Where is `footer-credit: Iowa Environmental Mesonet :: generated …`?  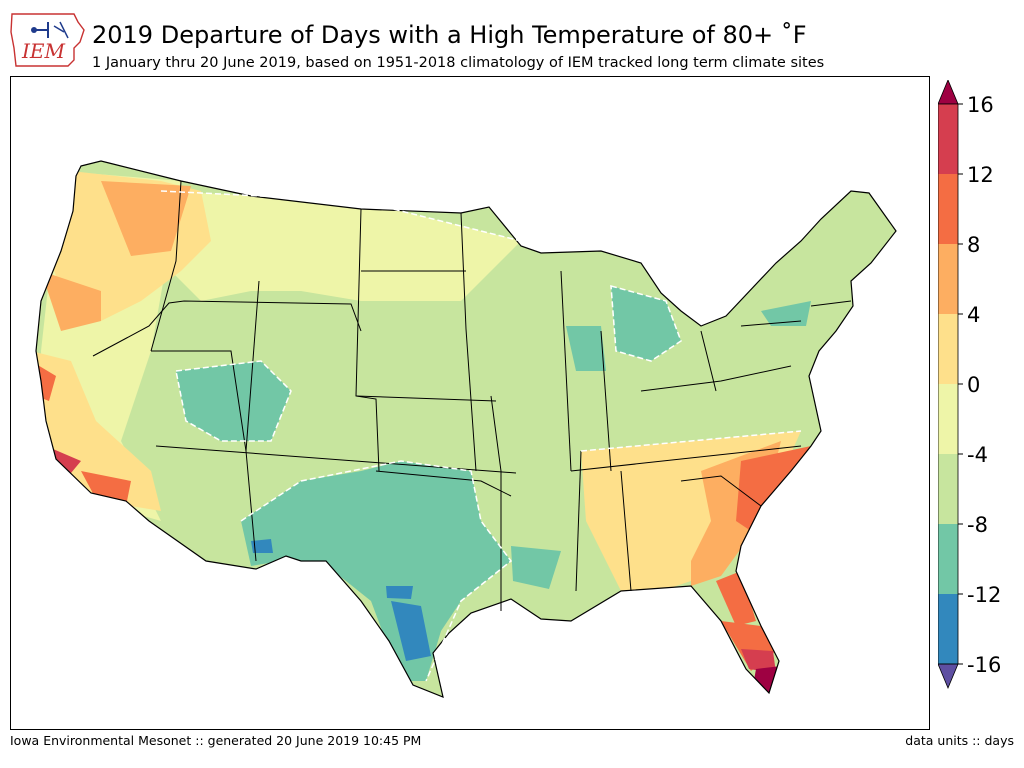 footer-credit: Iowa Environmental Mesonet :: generated … is located at coordinates (216, 740).